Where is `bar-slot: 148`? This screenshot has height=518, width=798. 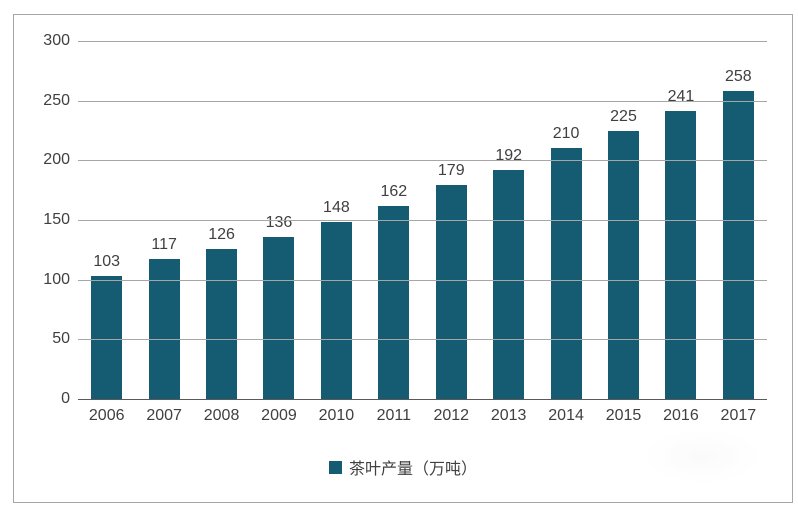 bar-slot: 148 is located at coordinates (336, 220).